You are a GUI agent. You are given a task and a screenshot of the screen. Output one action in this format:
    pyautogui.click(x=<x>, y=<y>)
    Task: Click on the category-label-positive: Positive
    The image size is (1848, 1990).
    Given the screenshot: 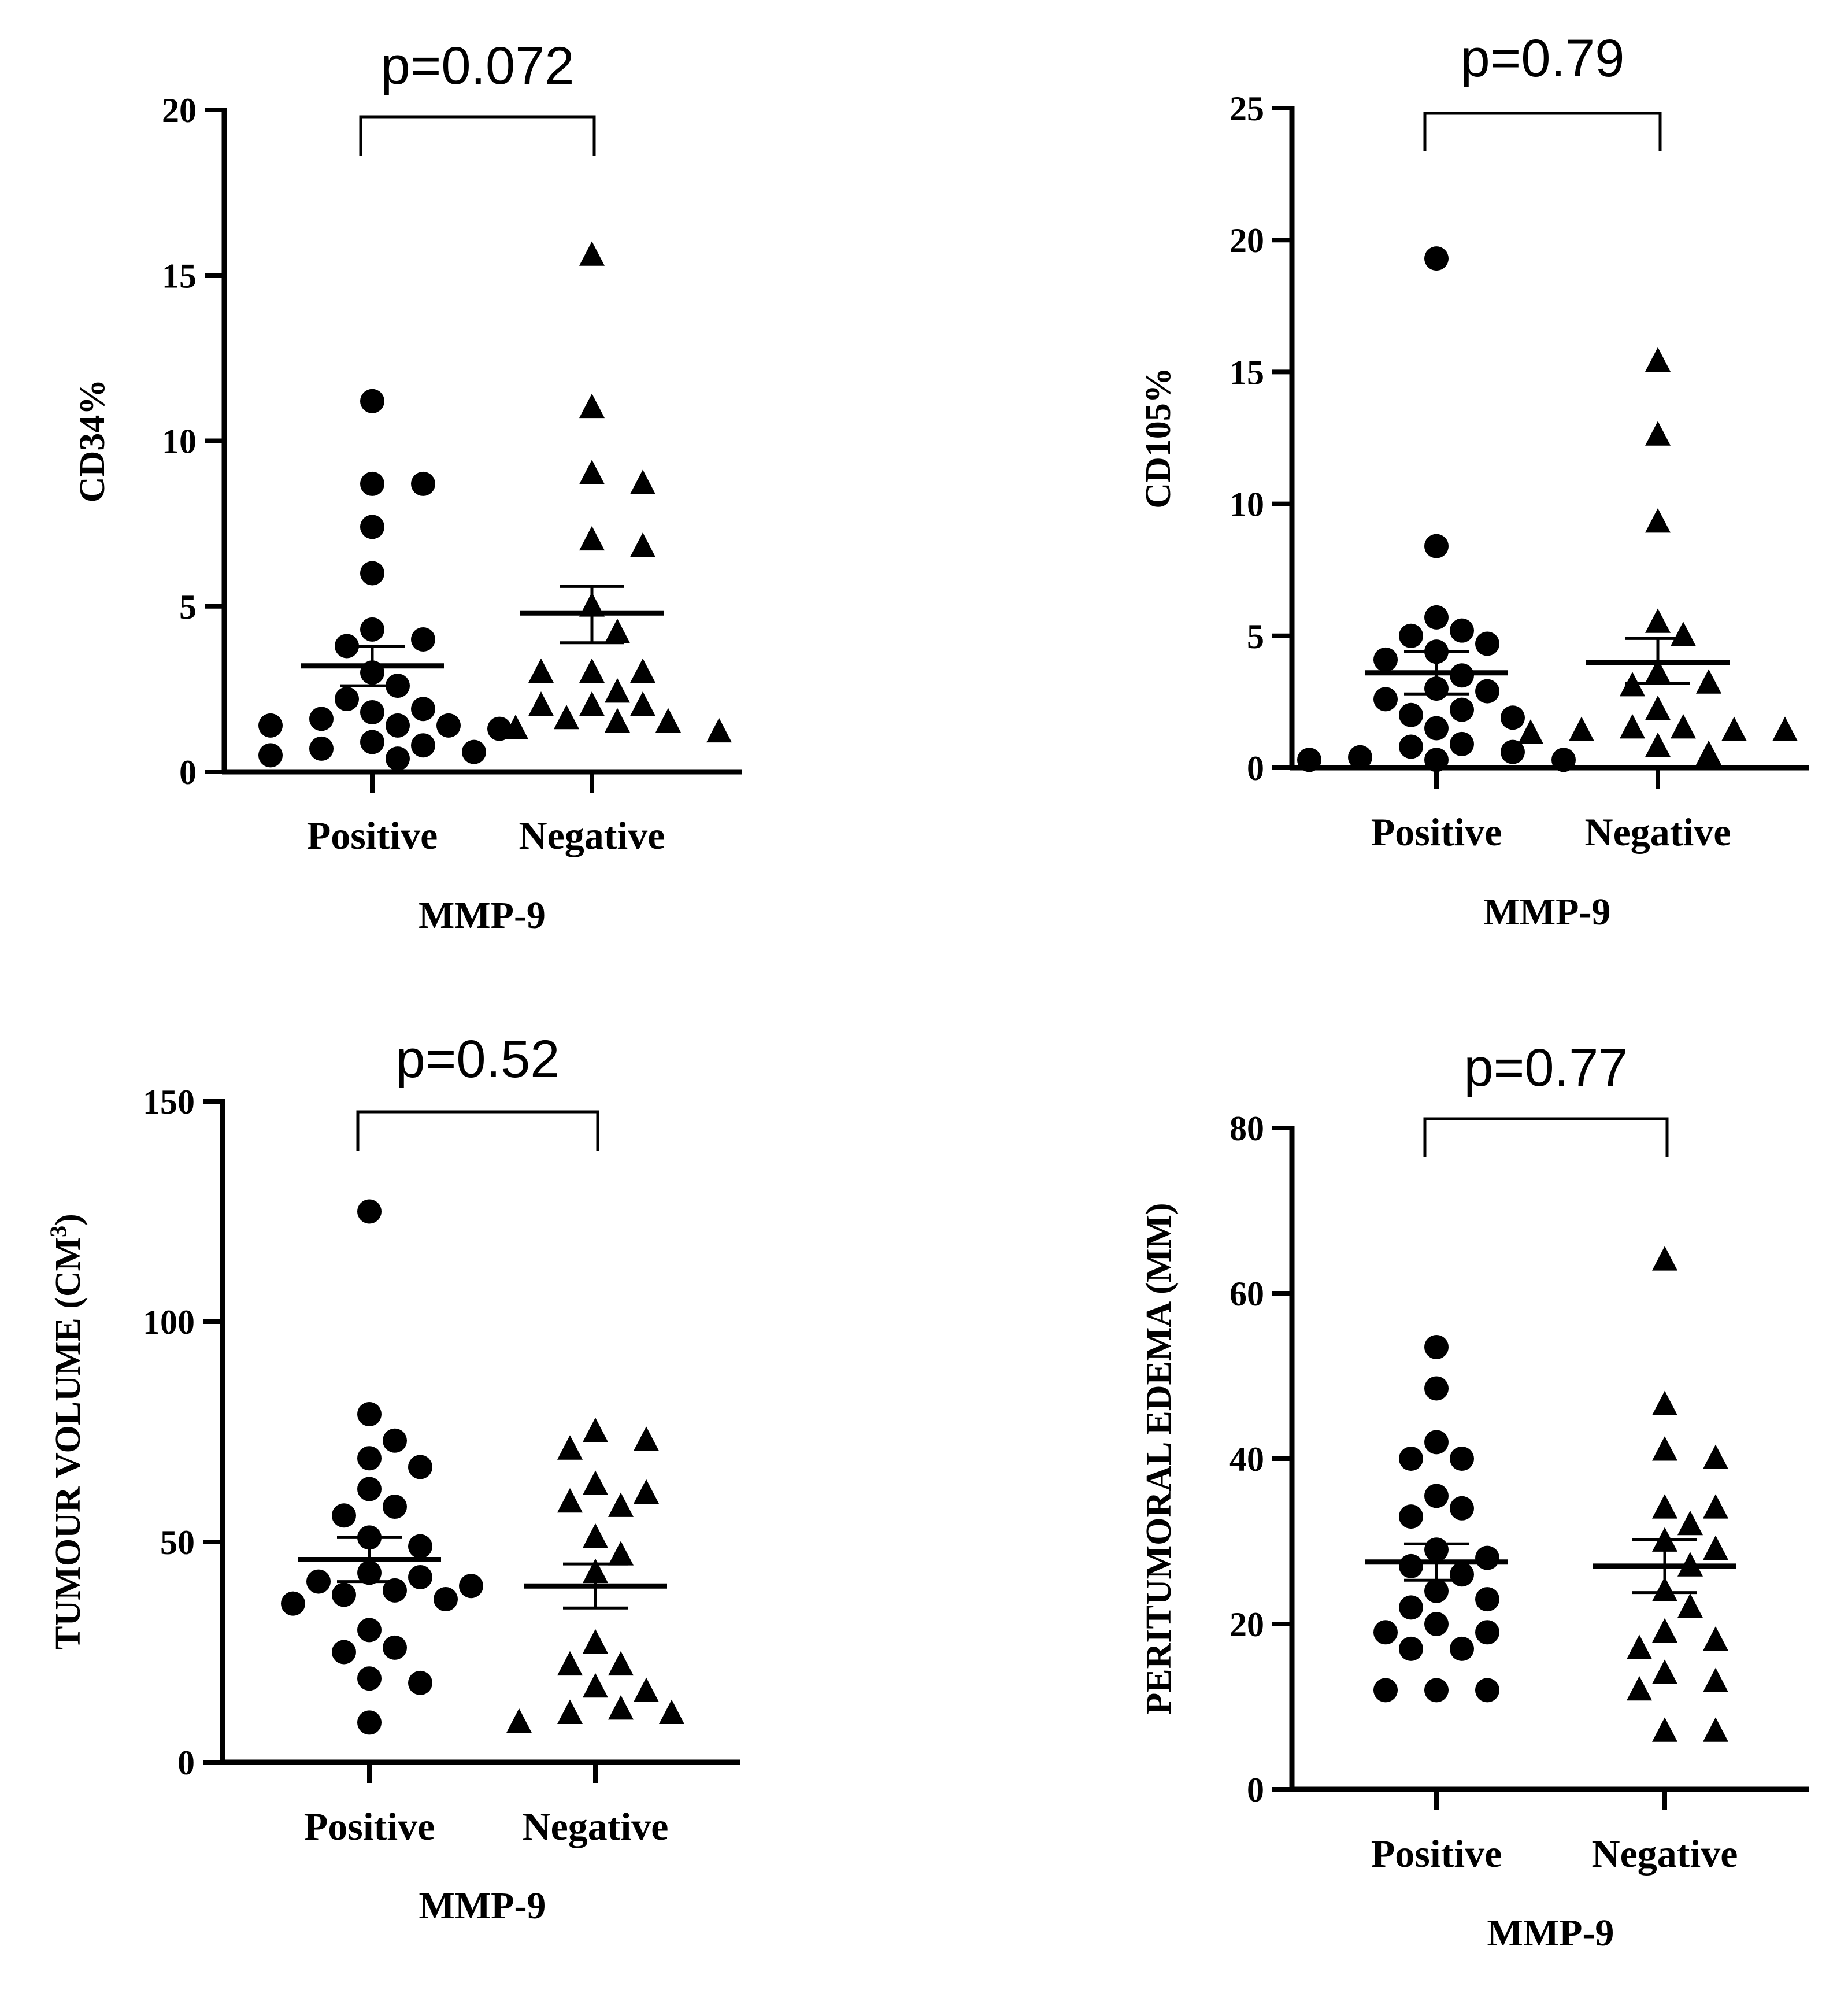 What is the action you would take?
    pyautogui.click(x=1436, y=832)
    